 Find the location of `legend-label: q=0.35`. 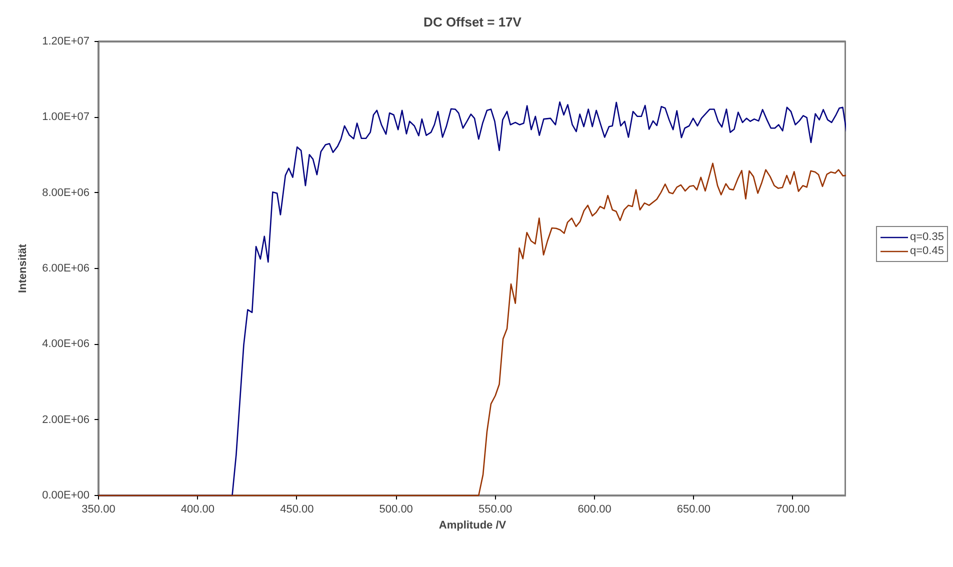

legend-label: q=0.35 is located at coordinates (927, 237).